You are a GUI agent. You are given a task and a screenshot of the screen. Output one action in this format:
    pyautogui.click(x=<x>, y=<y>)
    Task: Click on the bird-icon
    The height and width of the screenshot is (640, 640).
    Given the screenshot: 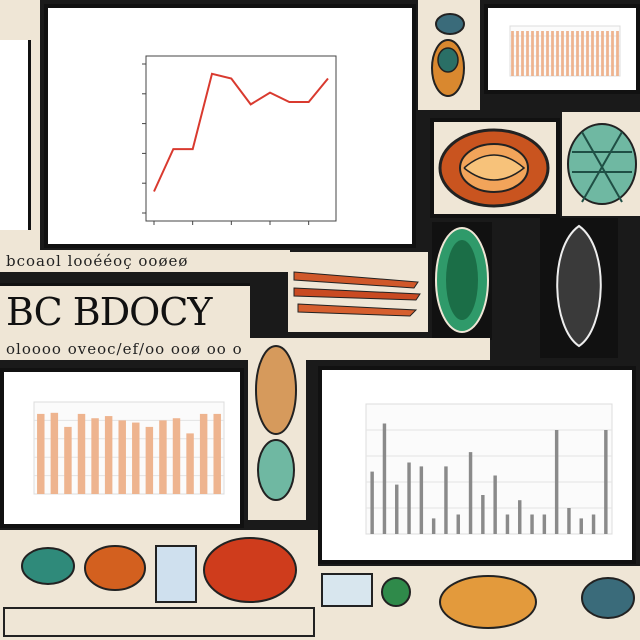 What is the action you would take?
    pyautogui.click(x=478, y=601)
    